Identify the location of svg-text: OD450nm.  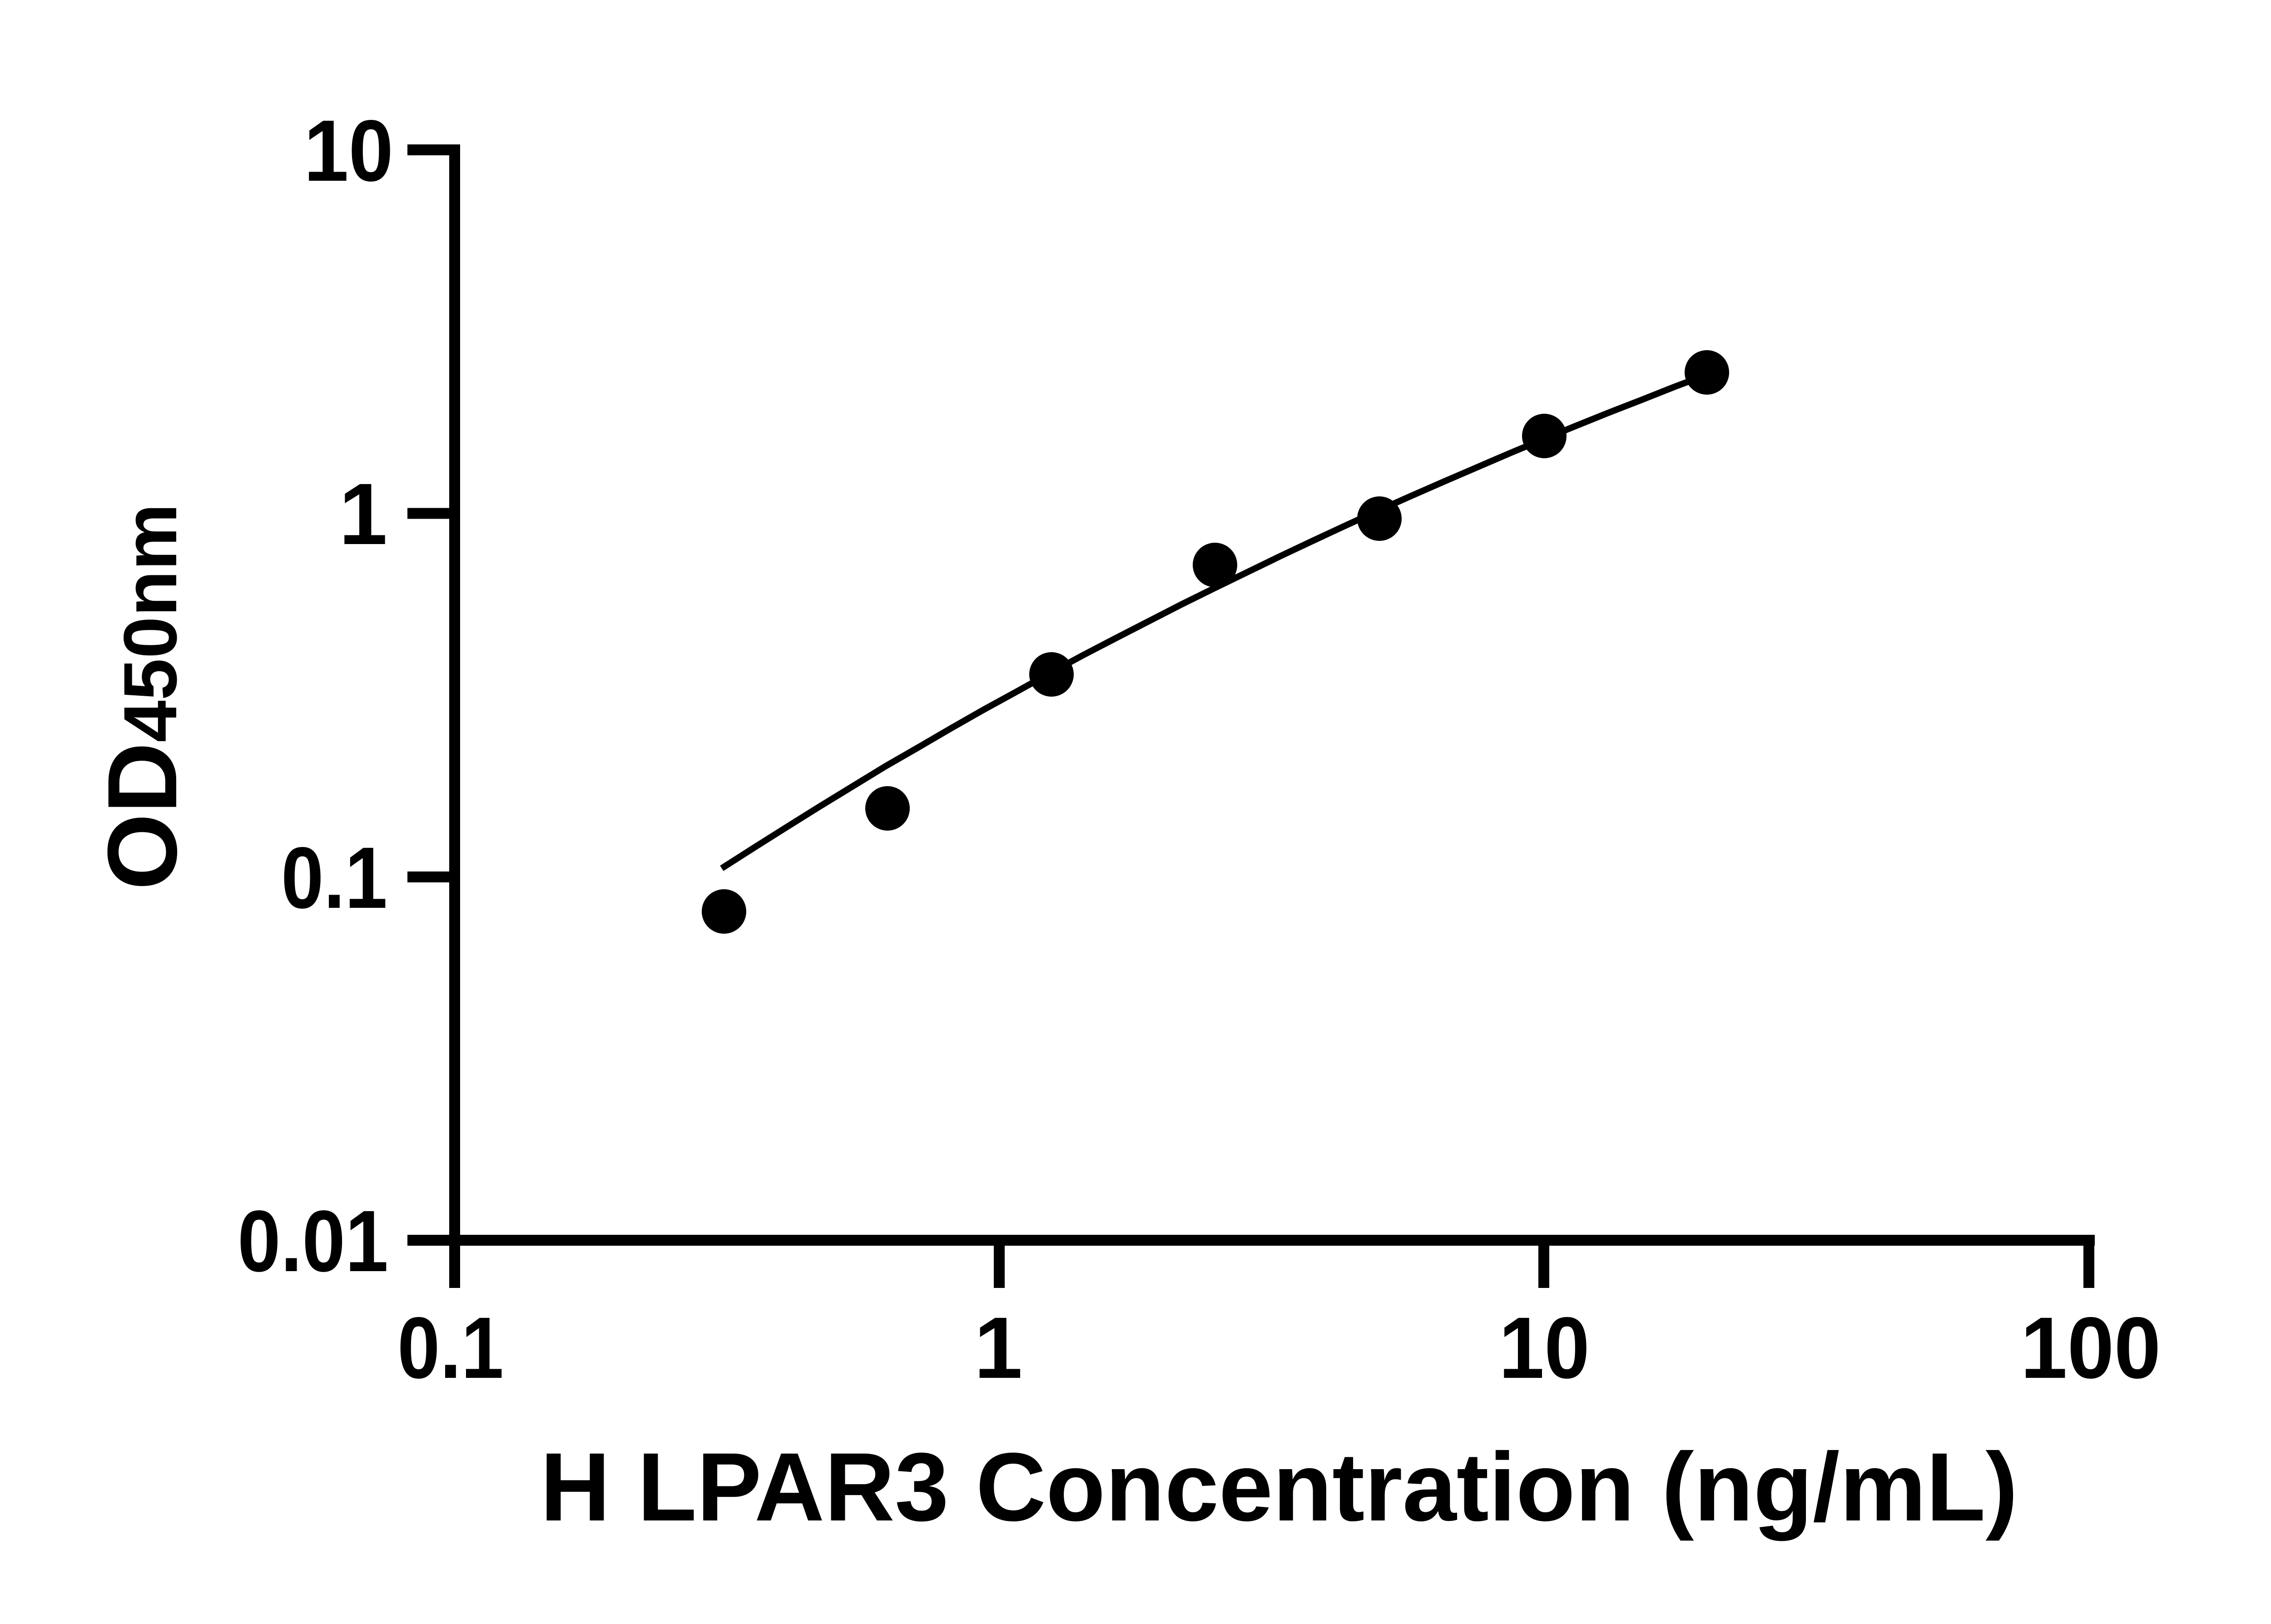
(142, 697).